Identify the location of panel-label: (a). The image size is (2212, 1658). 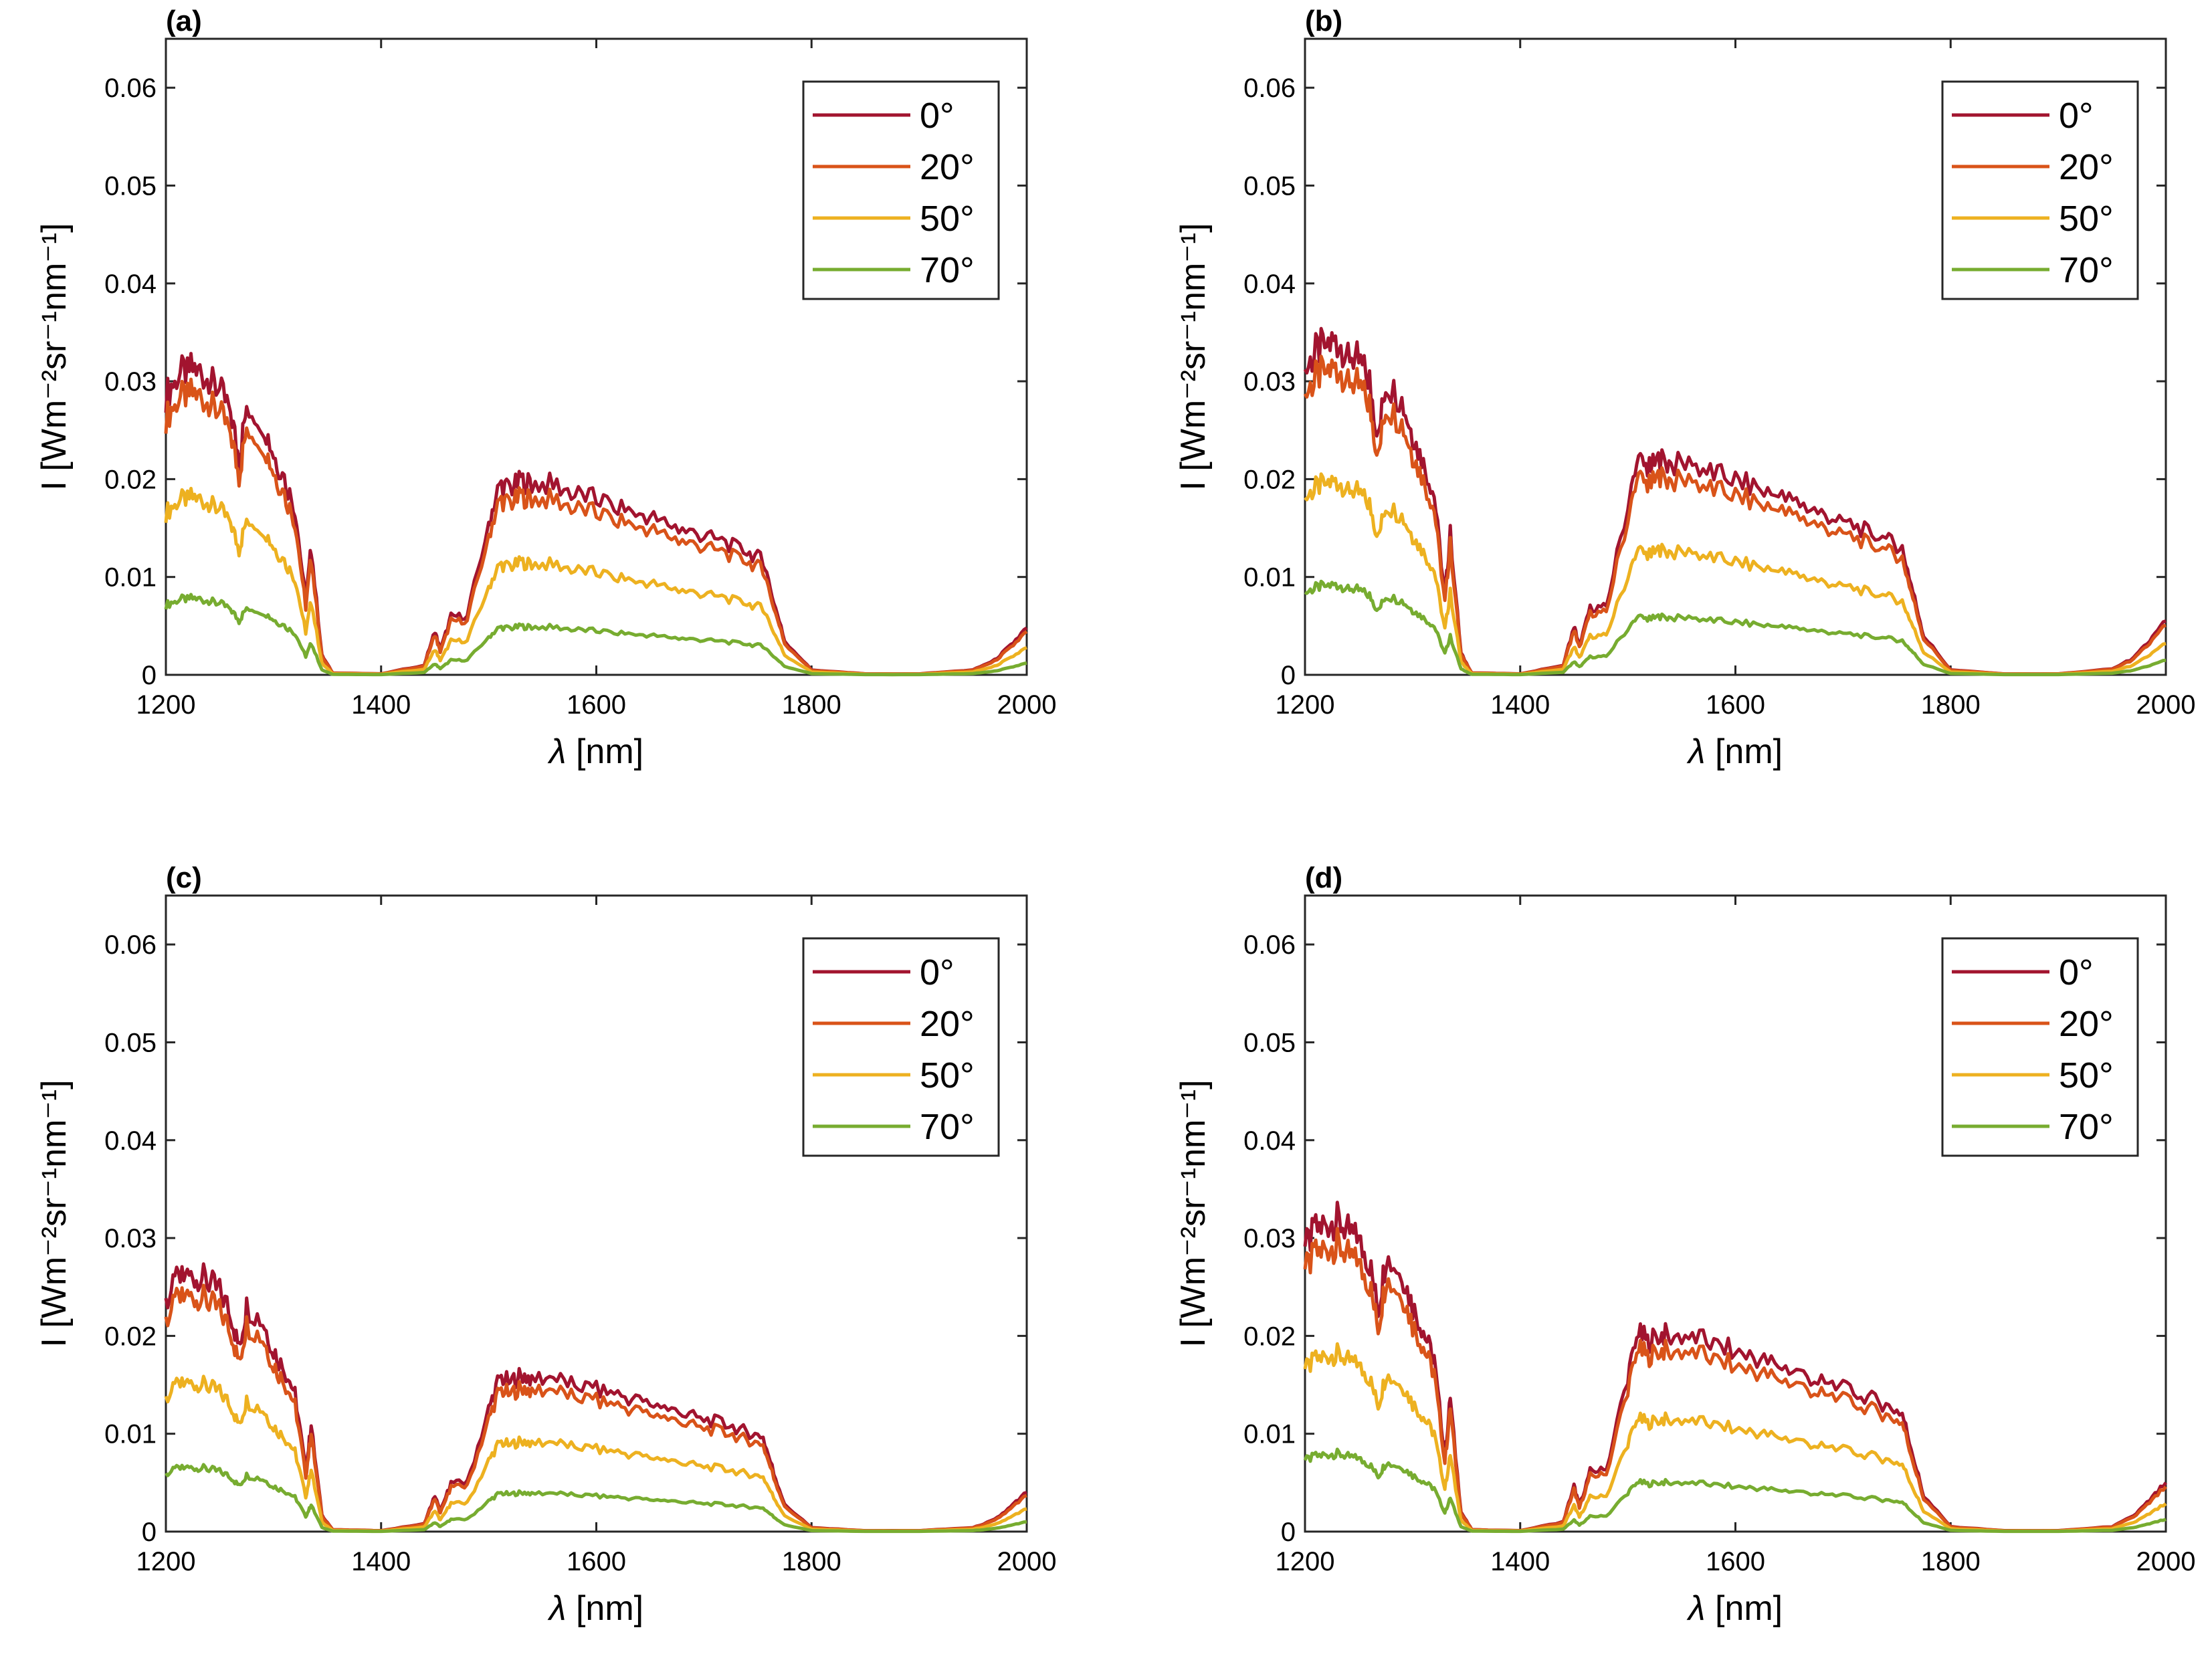
(184, 21).